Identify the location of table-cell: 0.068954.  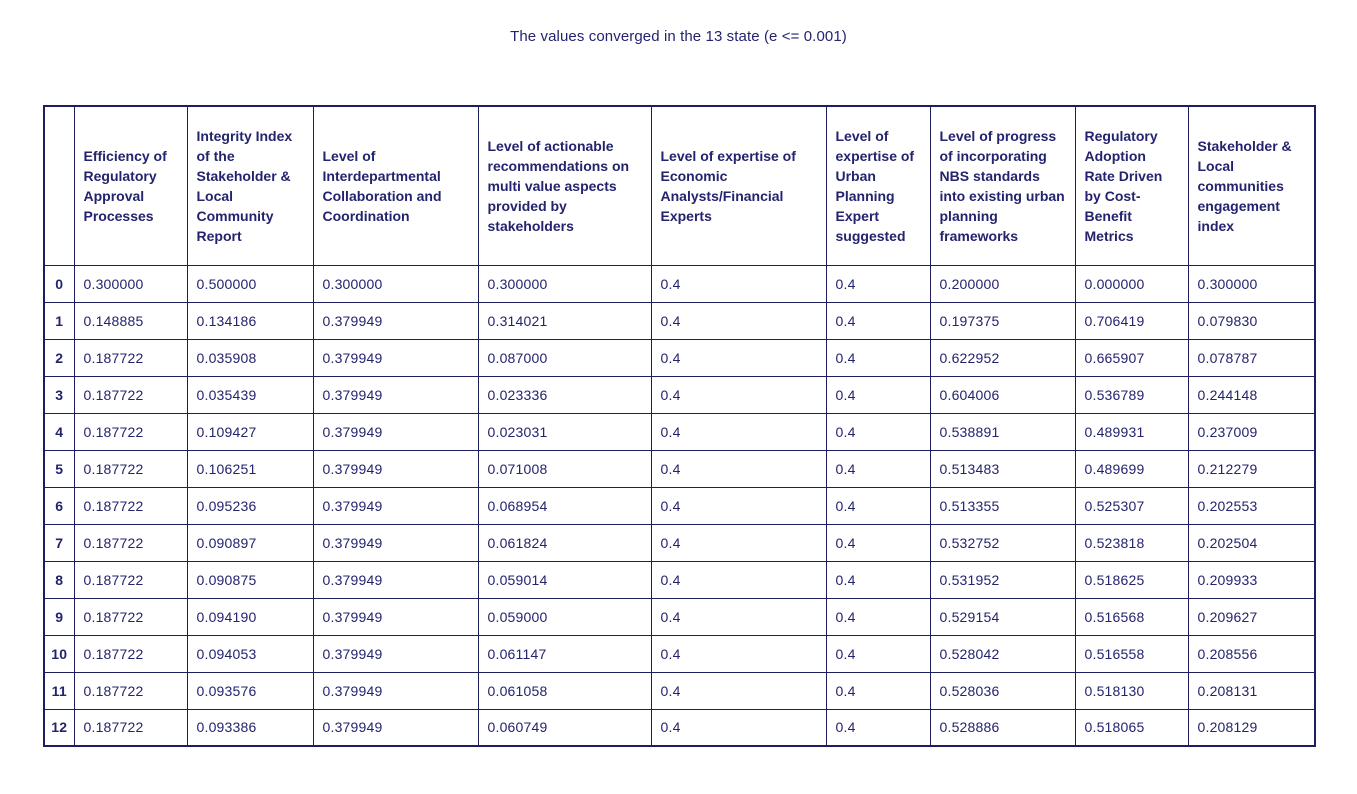
(564, 505).